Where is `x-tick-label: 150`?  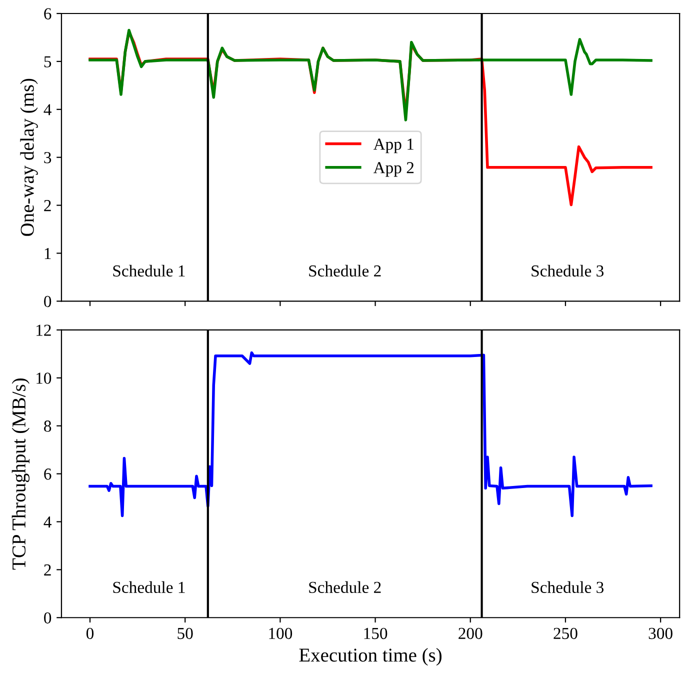
x-tick-label: 150 is located at coordinates (376, 634).